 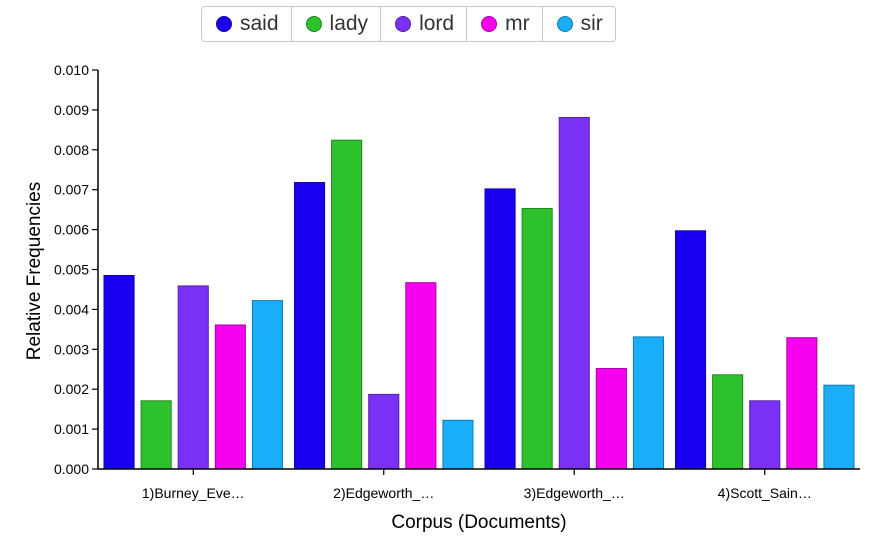 What do you see at coordinates (517, 23) in the screenshot?
I see `legend-label: mr` at bounding box center [517, 23].